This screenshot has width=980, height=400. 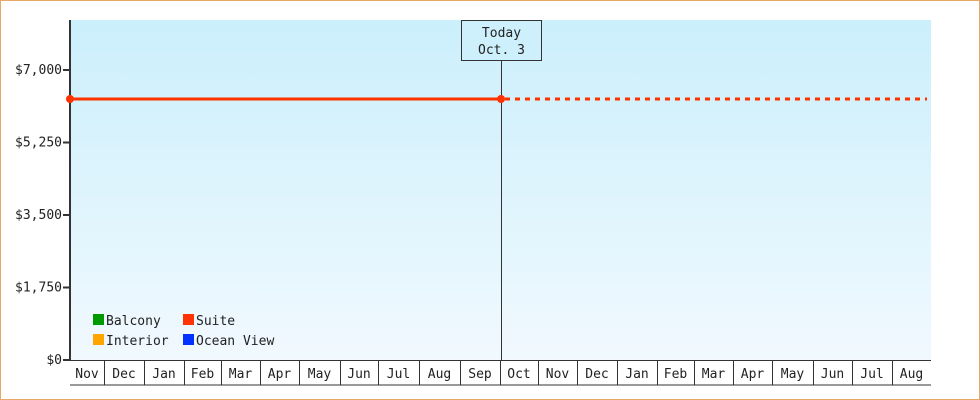 I want to click on y-tick-label: $1,750, so click(x=38, y=288).